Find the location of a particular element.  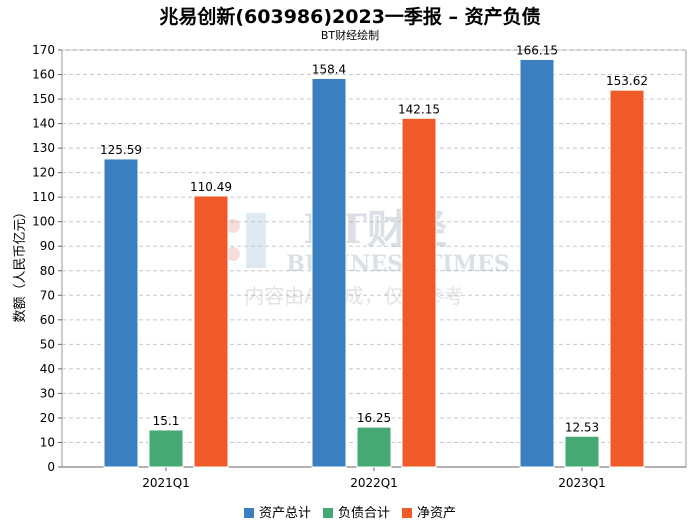

legend-label: 资产总计 is located at coordinates (284, 513).